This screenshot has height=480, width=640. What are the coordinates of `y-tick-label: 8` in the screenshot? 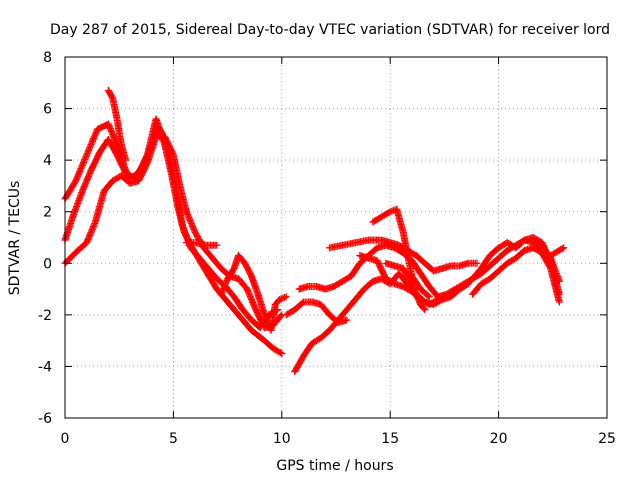 It's located at (47, 58).